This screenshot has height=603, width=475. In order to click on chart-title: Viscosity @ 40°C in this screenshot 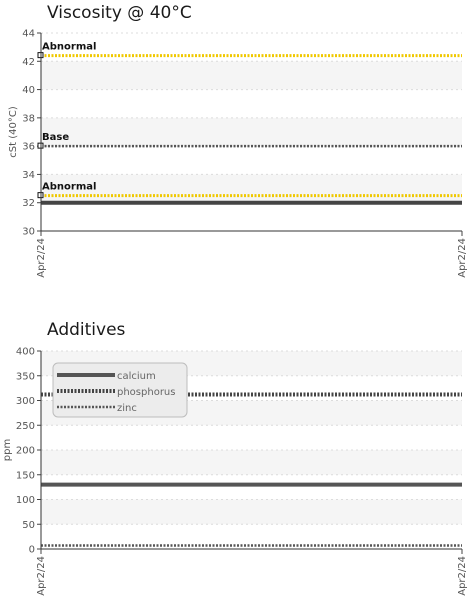, I will do `click(119, 13)`.